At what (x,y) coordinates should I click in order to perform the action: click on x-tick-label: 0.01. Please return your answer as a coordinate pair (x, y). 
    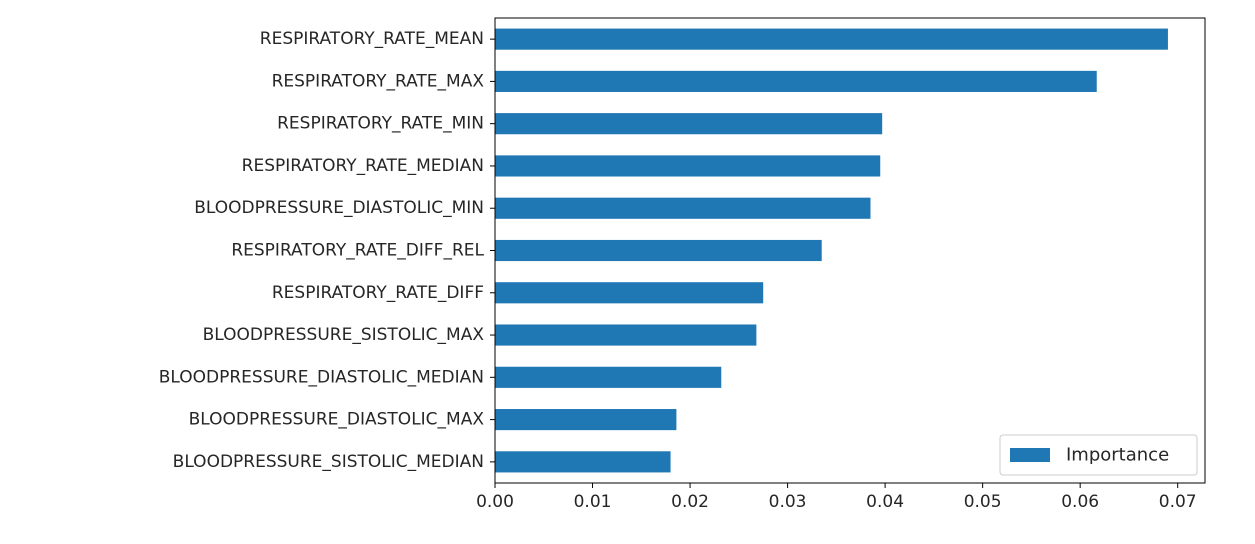
    Looking at the image, I should click on (593, 502).